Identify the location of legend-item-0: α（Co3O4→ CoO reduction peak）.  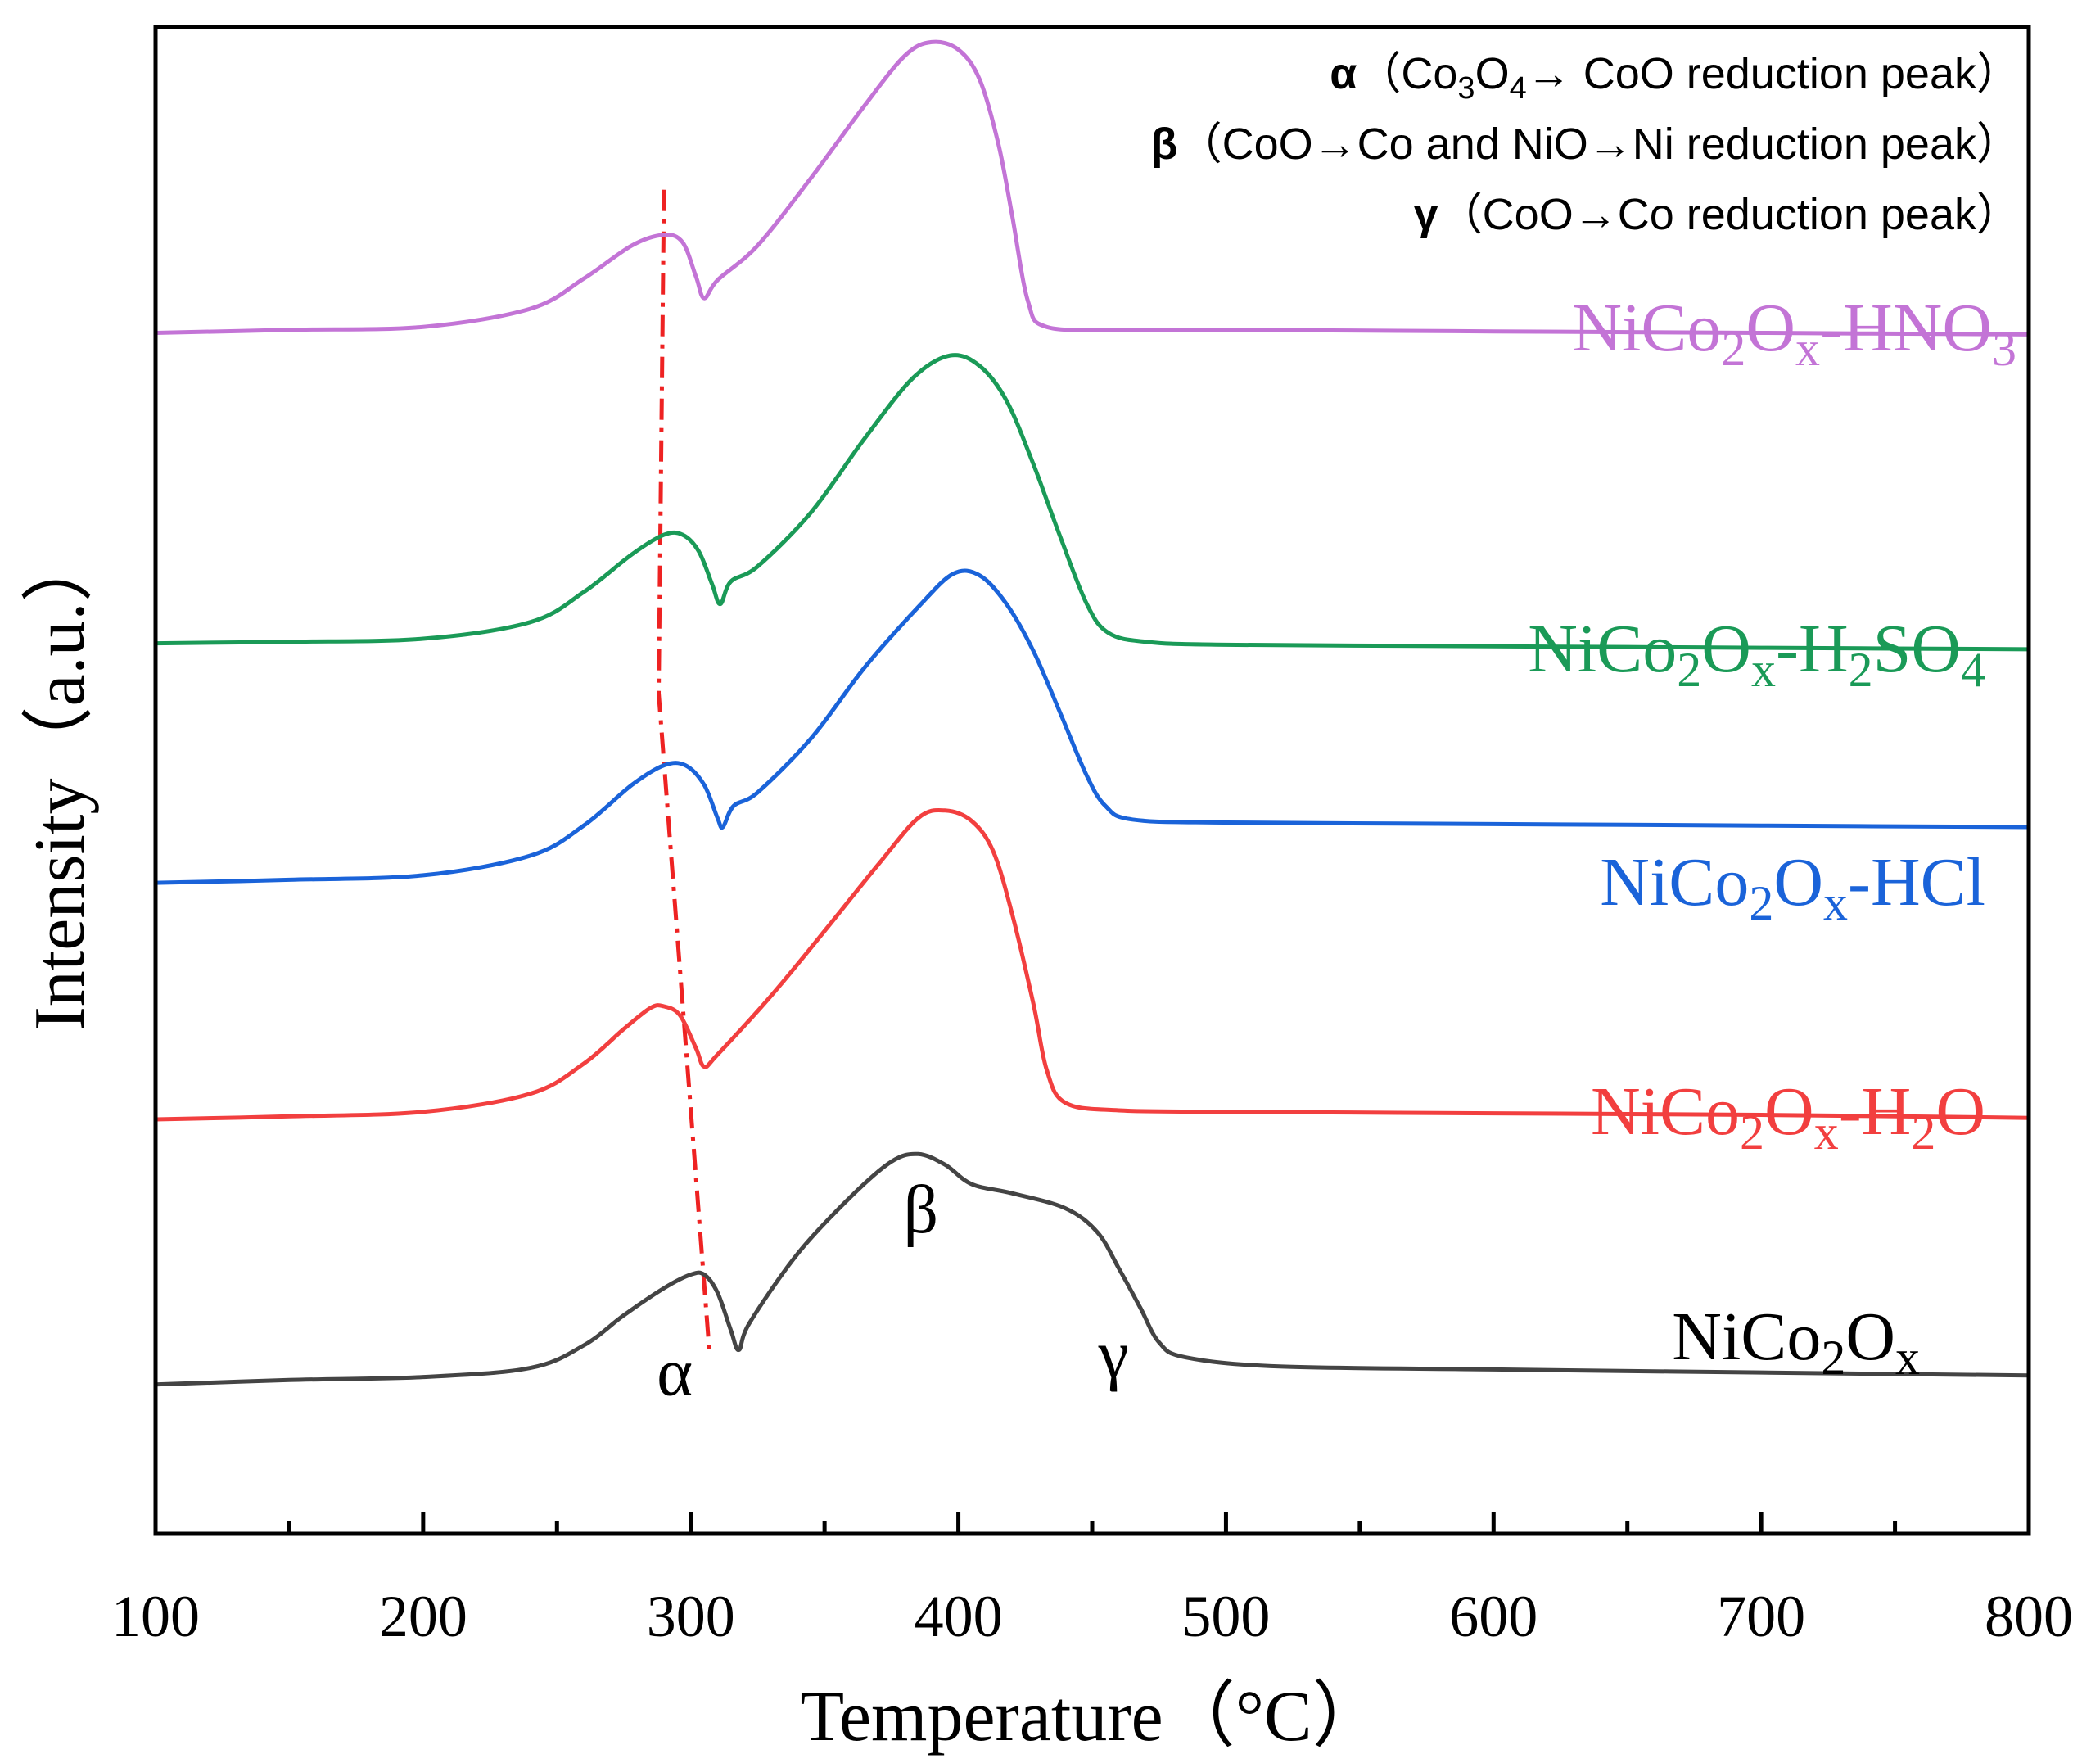
(1675, 77).